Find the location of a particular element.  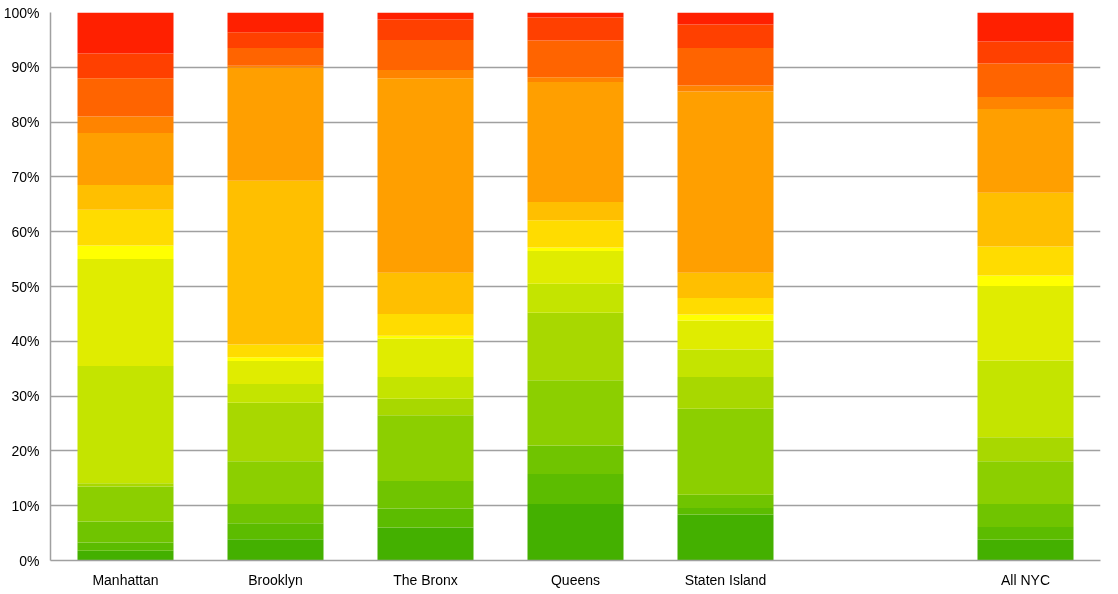

x-tick-label: Brooklyn is located at coordinates (275, 579).